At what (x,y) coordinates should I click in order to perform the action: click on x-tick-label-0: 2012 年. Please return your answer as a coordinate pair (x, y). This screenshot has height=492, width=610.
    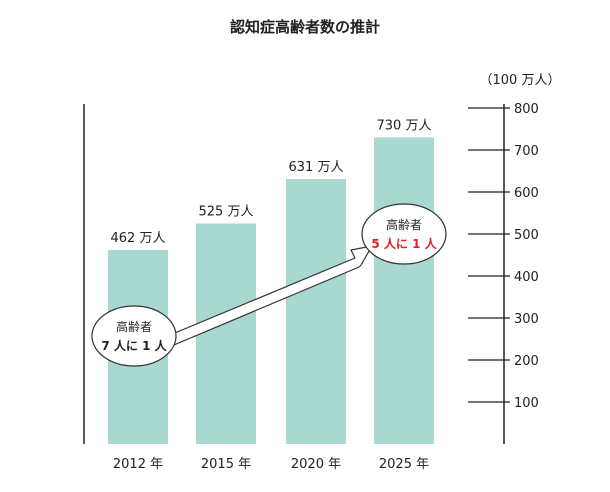
    Looking at the image, I should click on (138, 464).